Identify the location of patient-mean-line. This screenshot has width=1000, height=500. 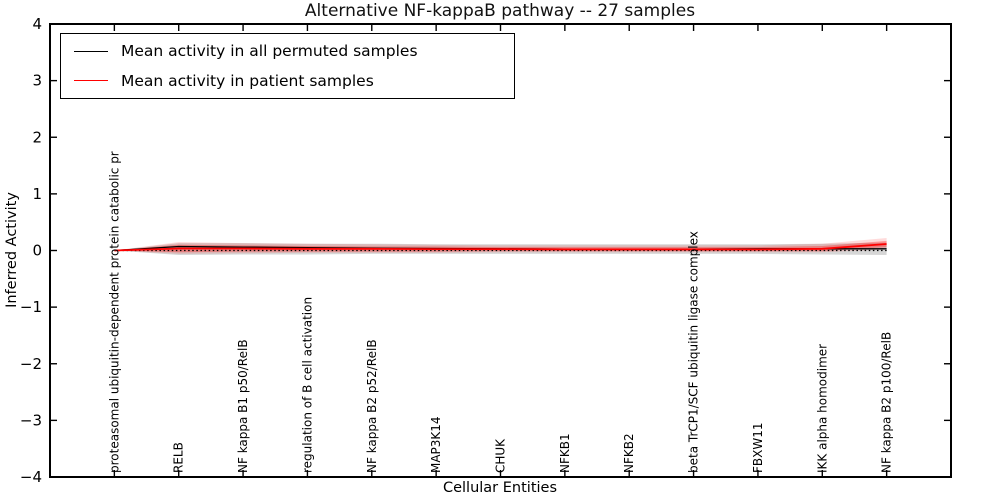
(500, 247).